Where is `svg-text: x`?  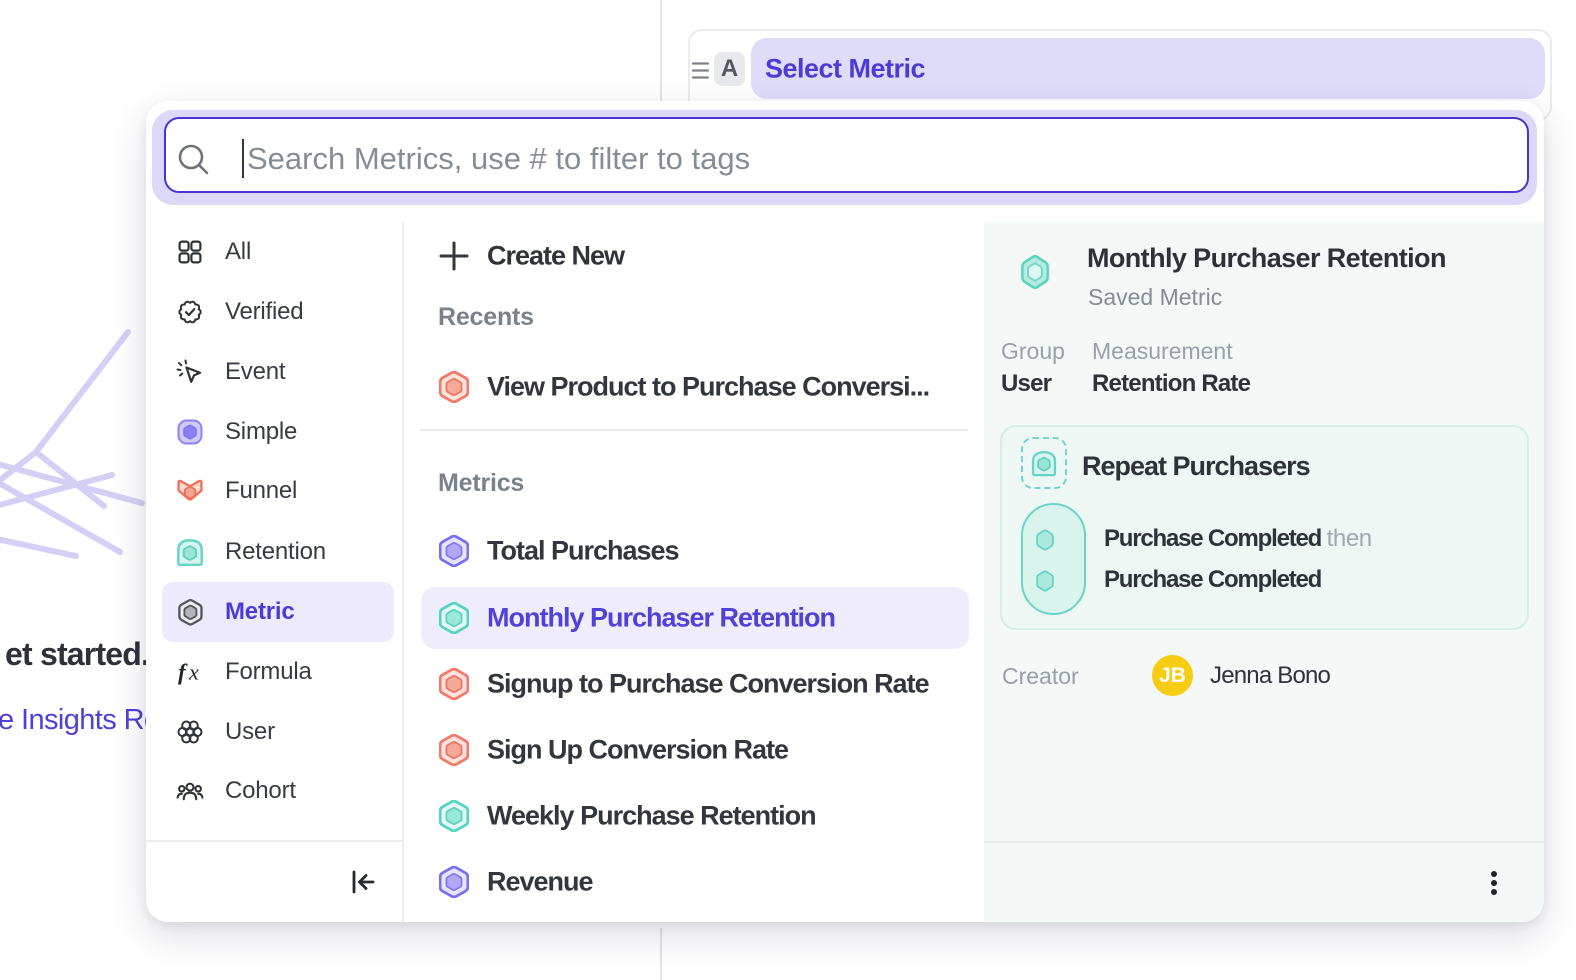
svg-text: x is located at coordinates (193, 671).